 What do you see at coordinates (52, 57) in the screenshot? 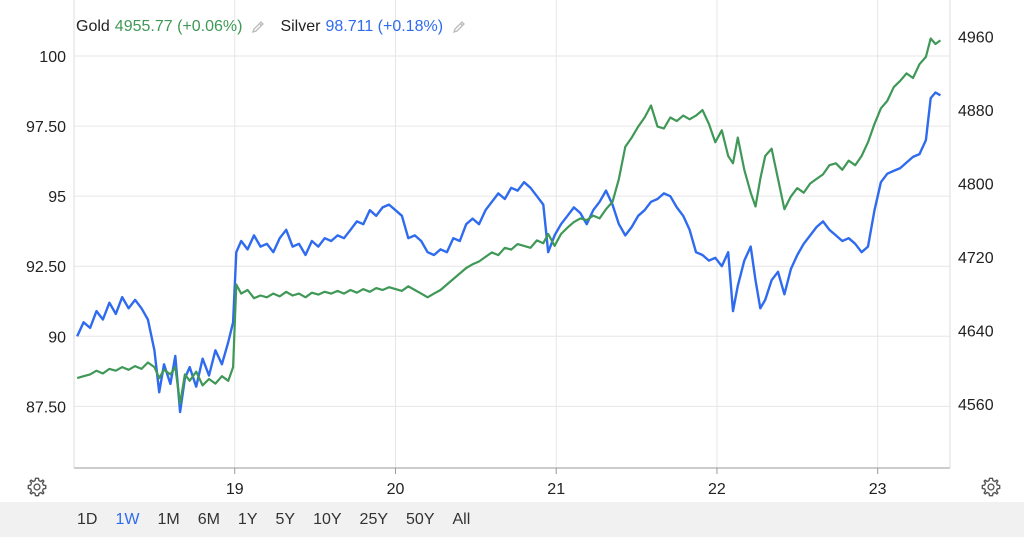
I see `y-left-tick-label: 100` at bounding box center [52, 57].